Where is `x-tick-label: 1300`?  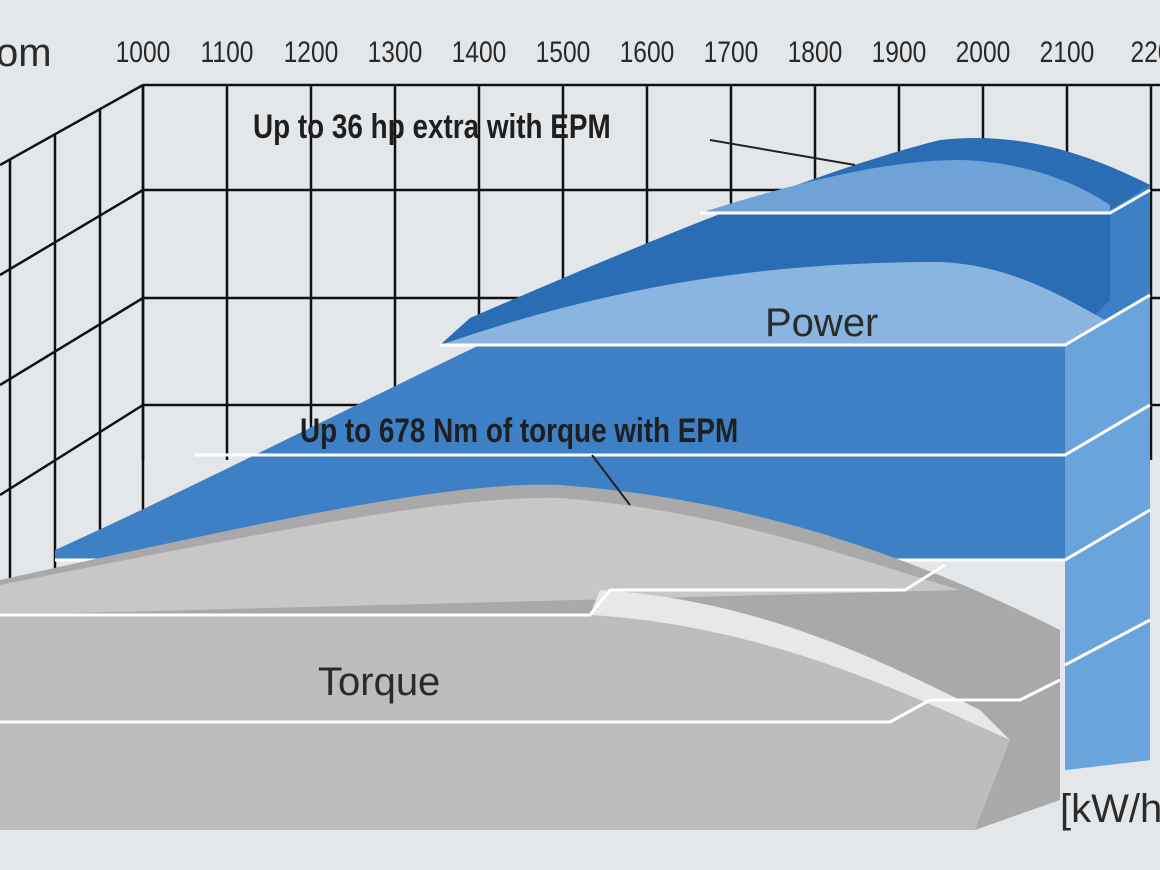
x-tick-label: 1300 is located at coordinates (395, 52).